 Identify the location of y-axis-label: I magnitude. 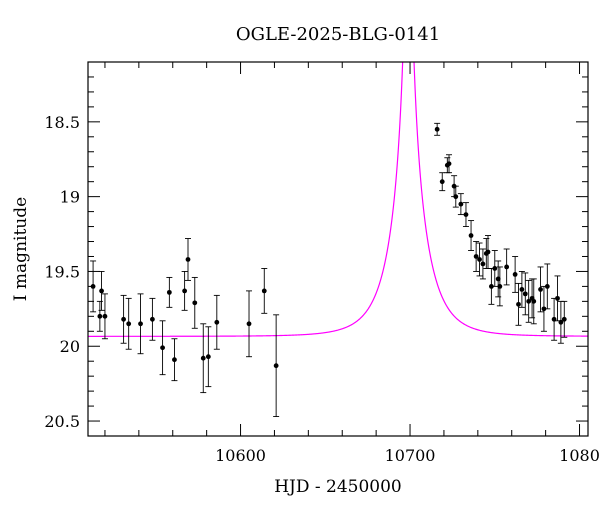
(21, 249).